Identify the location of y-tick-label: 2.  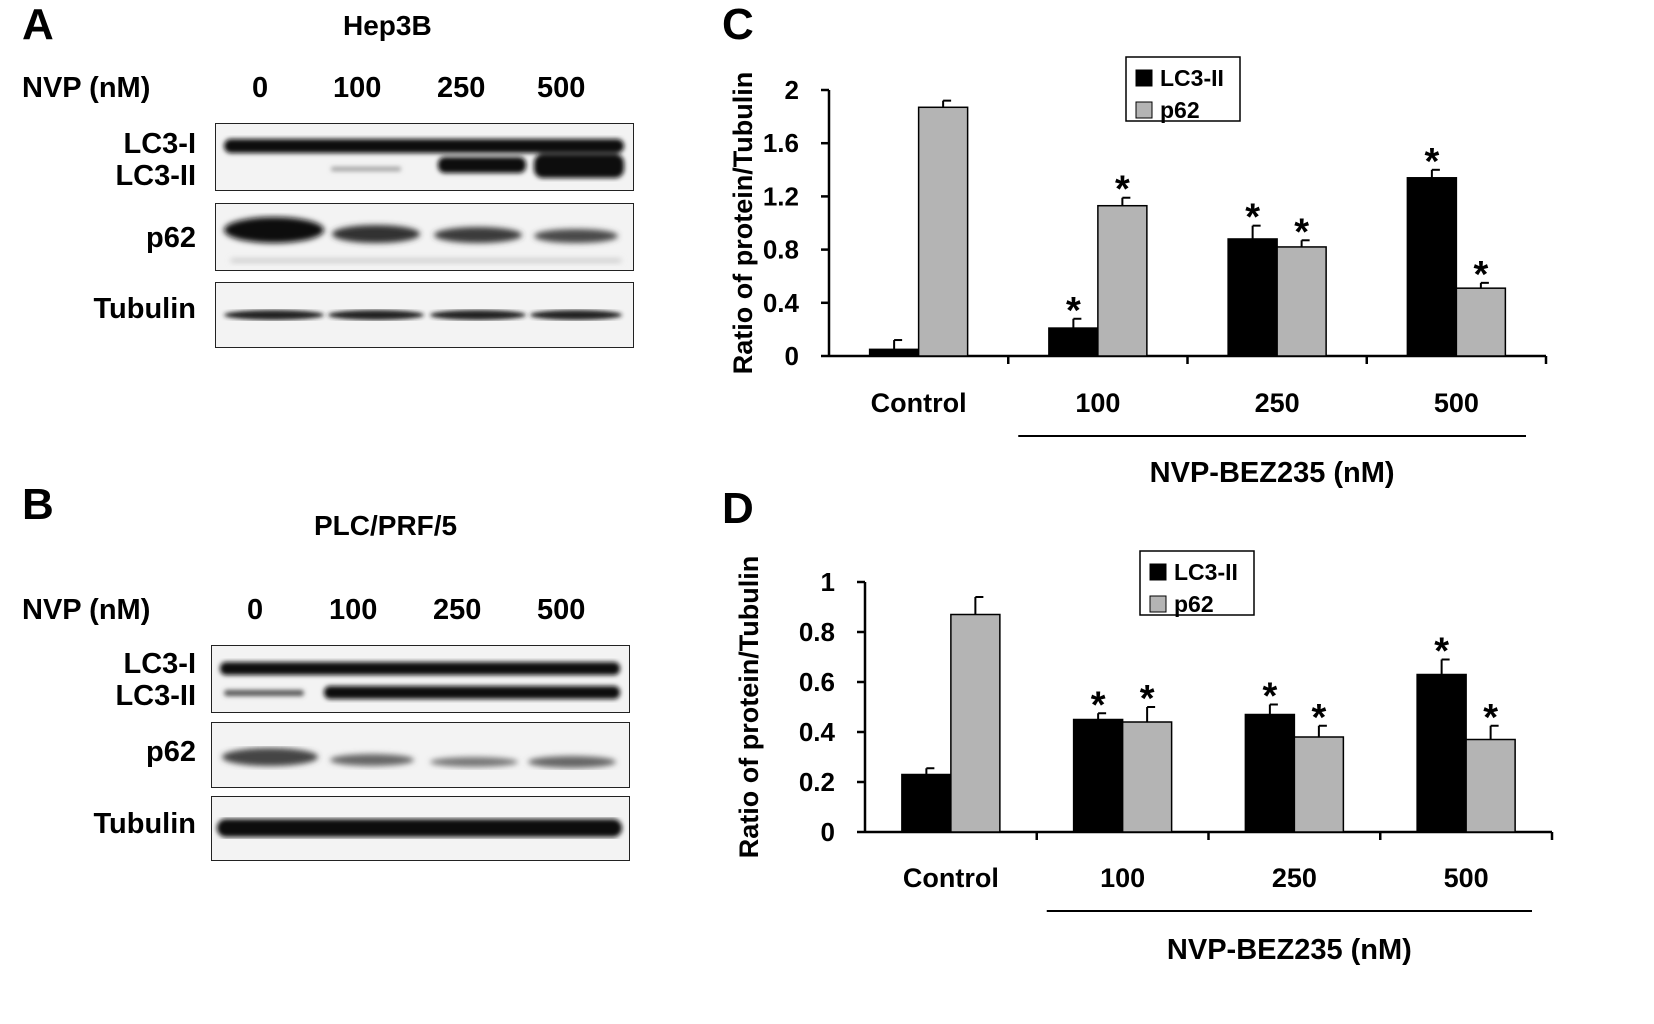
(792, 90).